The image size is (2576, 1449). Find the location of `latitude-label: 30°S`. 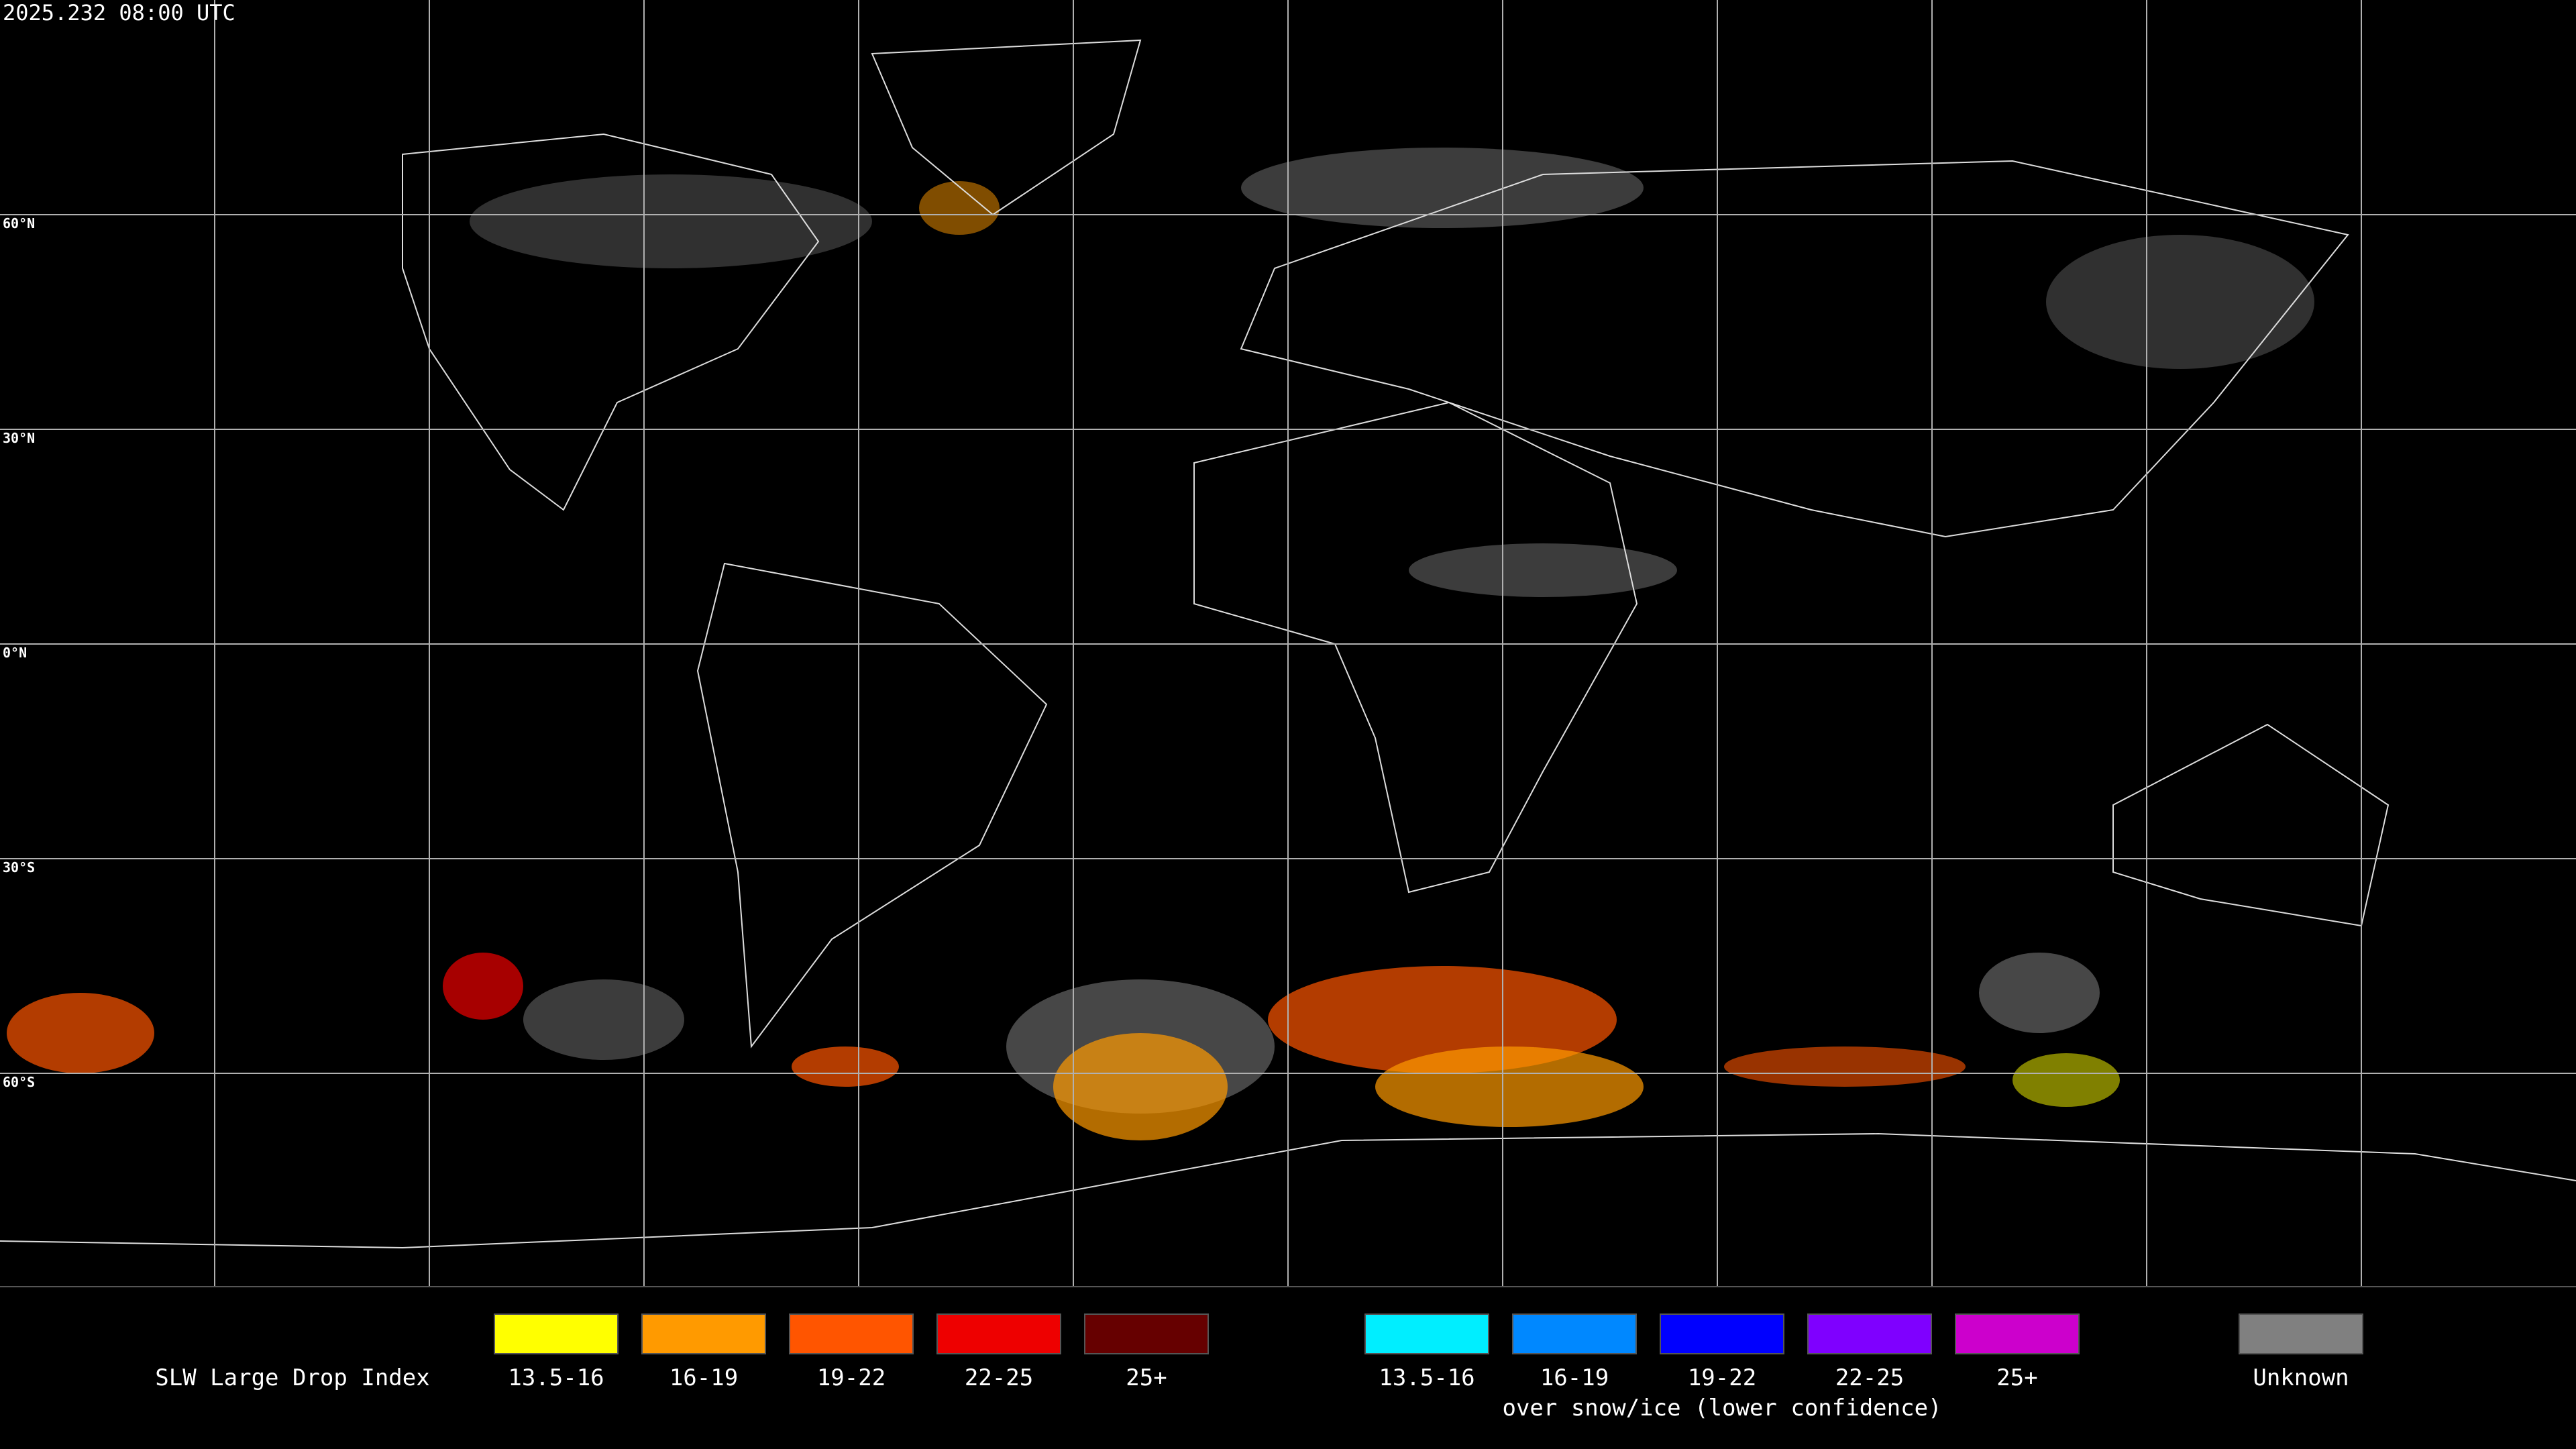

latitude-label: 30°S is located at coordinates (19, 867).